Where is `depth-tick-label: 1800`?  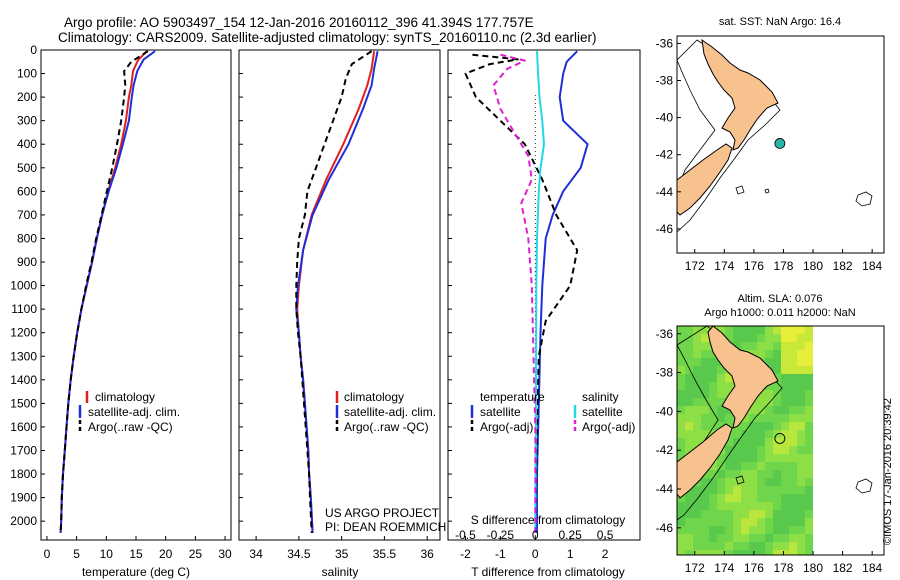 depth-tick-label: 1800 is located at coordinates (23, 474).